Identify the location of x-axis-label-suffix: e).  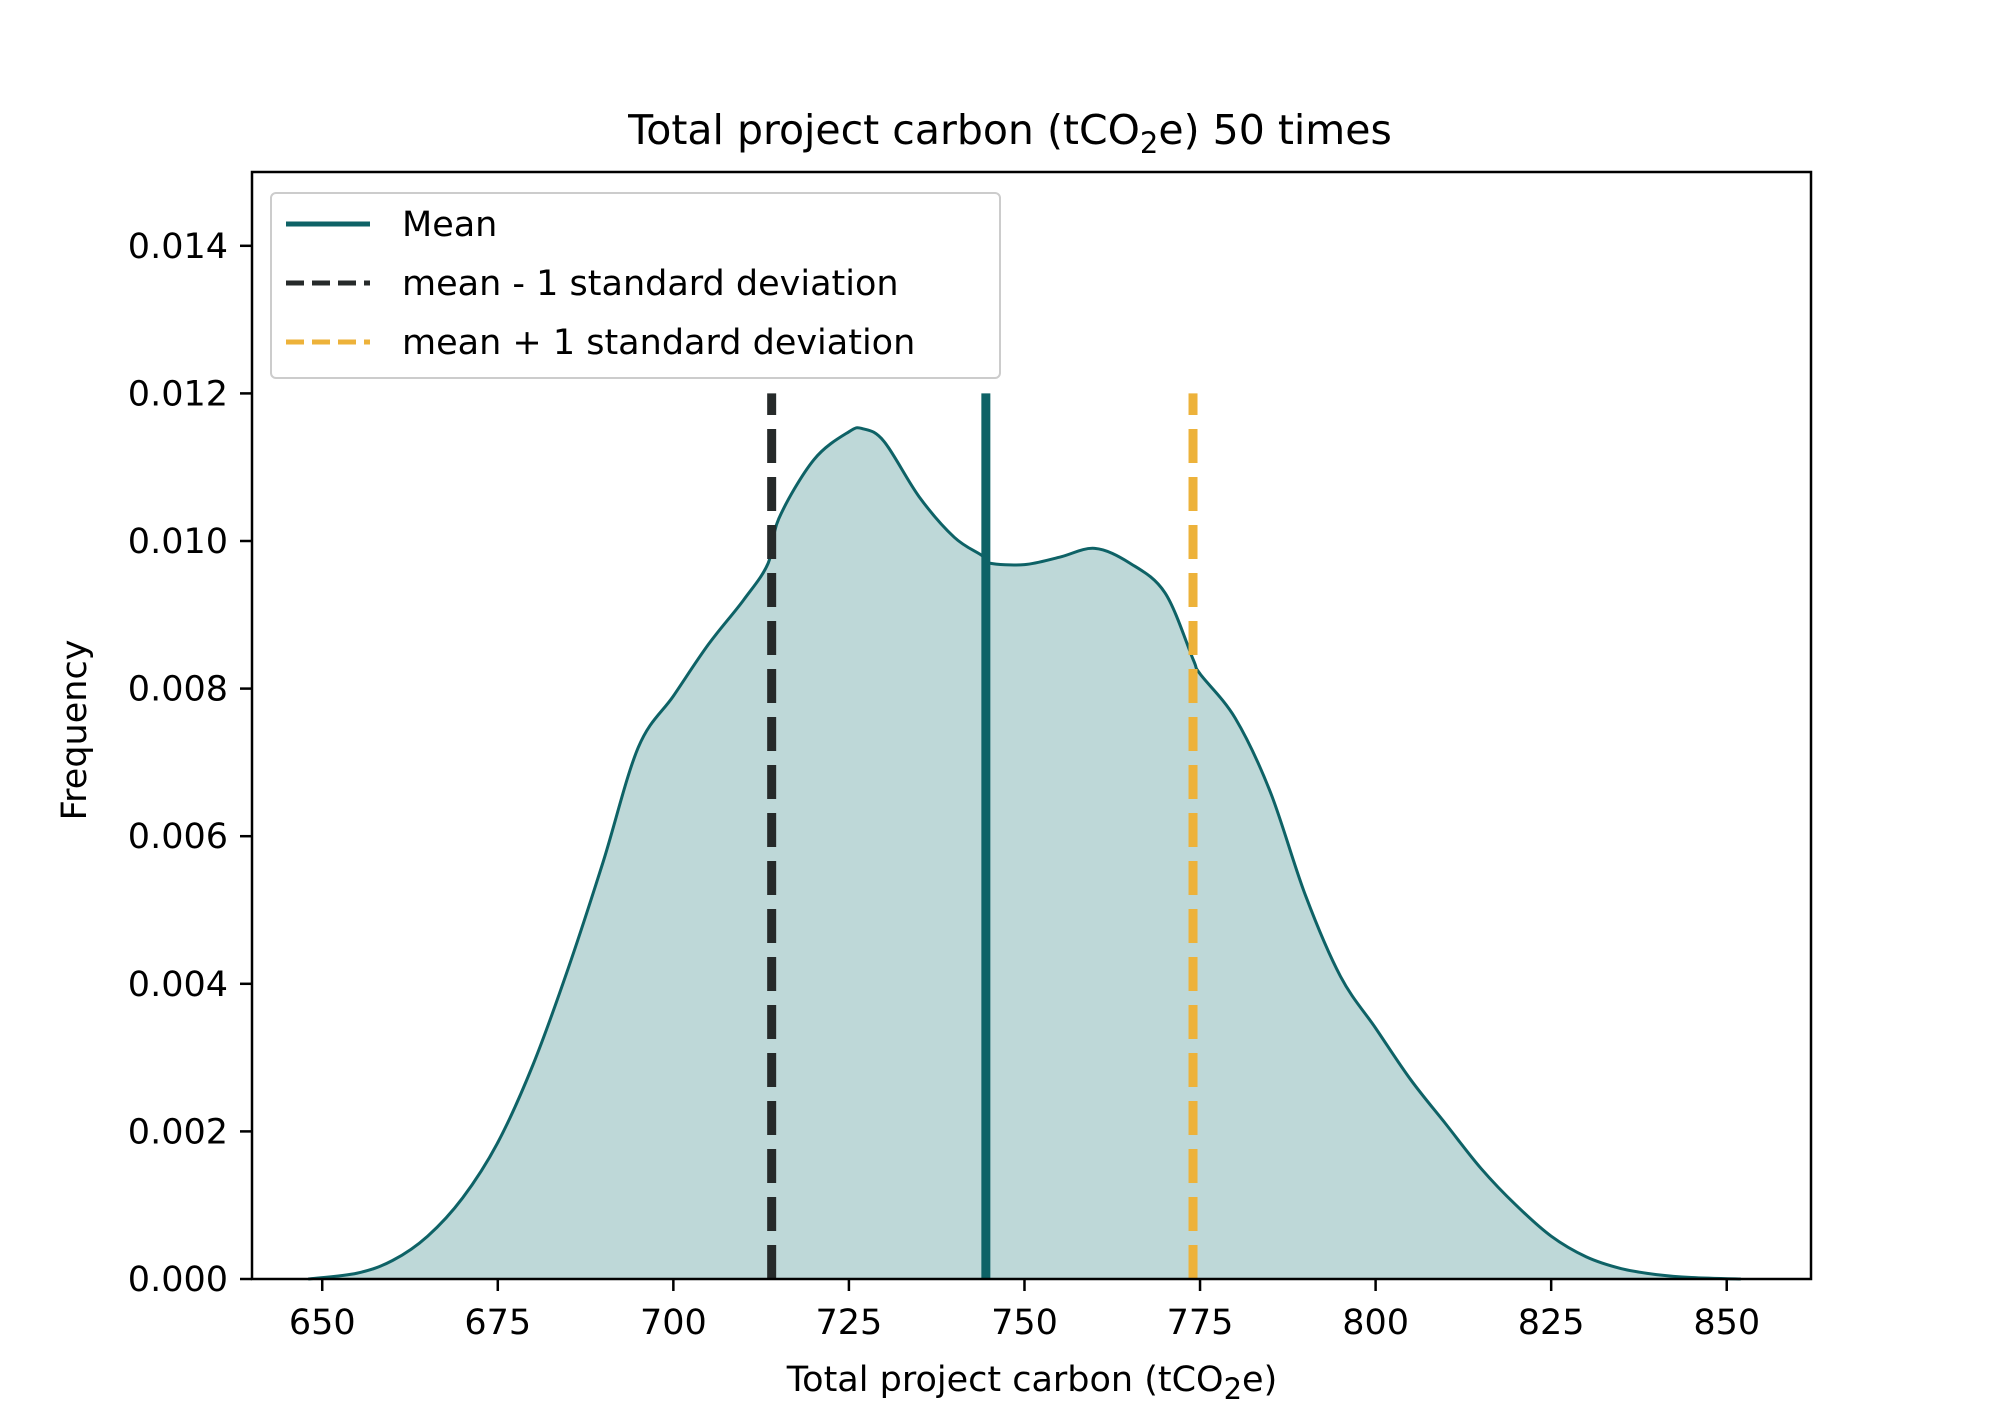
(1259, 1380).